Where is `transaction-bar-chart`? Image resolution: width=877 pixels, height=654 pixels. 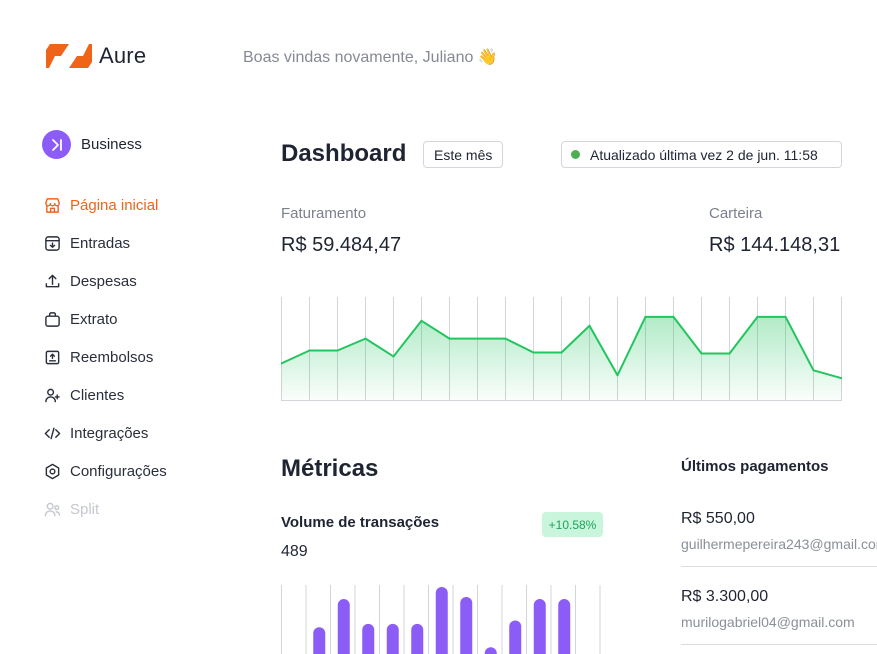
transaction-bar-chart is located at coordinates (441, 619).